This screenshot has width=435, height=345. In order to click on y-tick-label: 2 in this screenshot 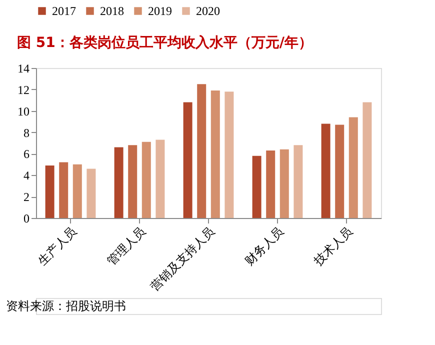, I will do `click(27, 197)`.